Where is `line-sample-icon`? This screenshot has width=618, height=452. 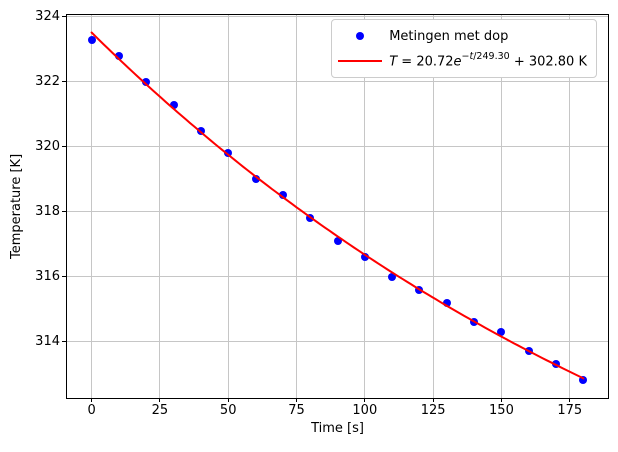
line-sample-icon is located at coordinates (360, 61).